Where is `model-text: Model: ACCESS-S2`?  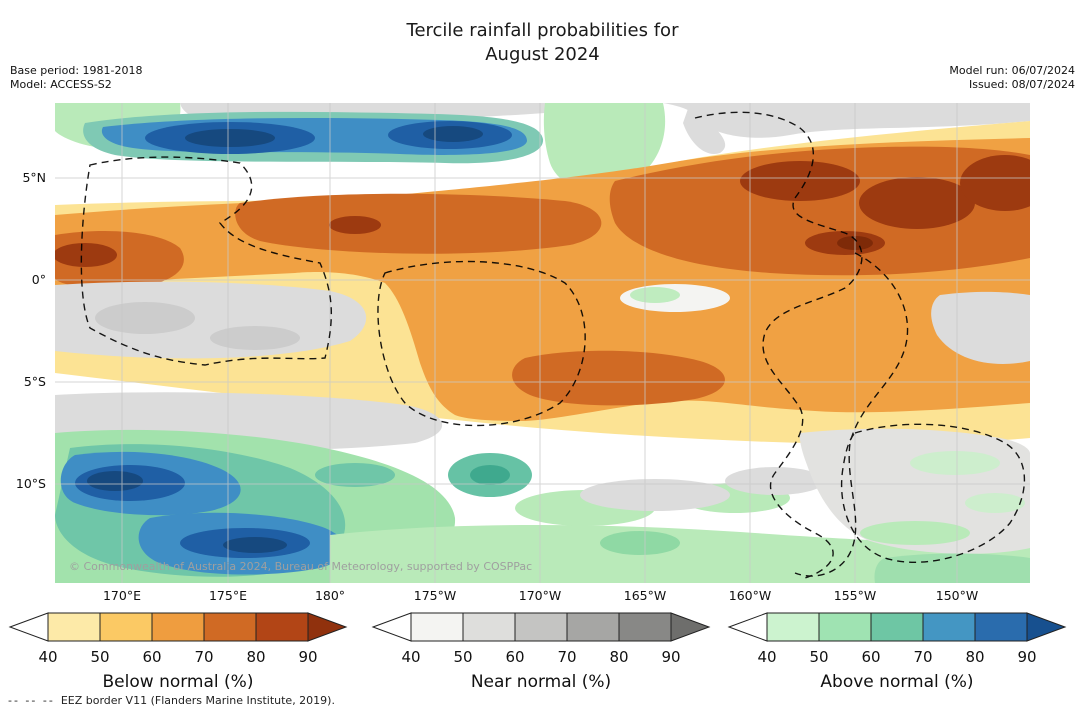 model-text: Model: ACCESS-S2 is located at coordinates (61, 84).